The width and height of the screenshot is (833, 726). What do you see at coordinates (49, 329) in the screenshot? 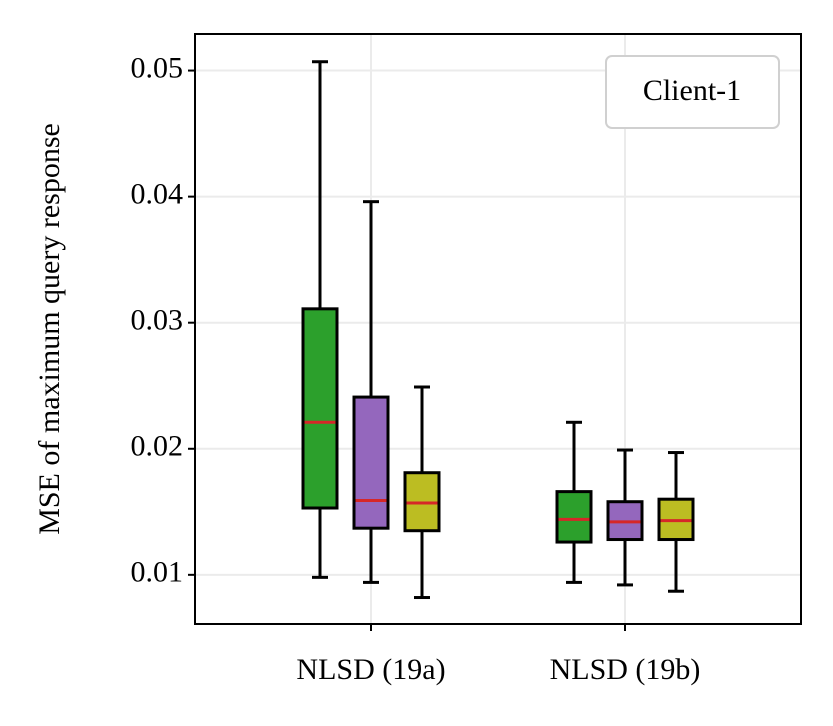
I see `y-axis-label: MSE of maximum query response` at bounding box center [49, 329].